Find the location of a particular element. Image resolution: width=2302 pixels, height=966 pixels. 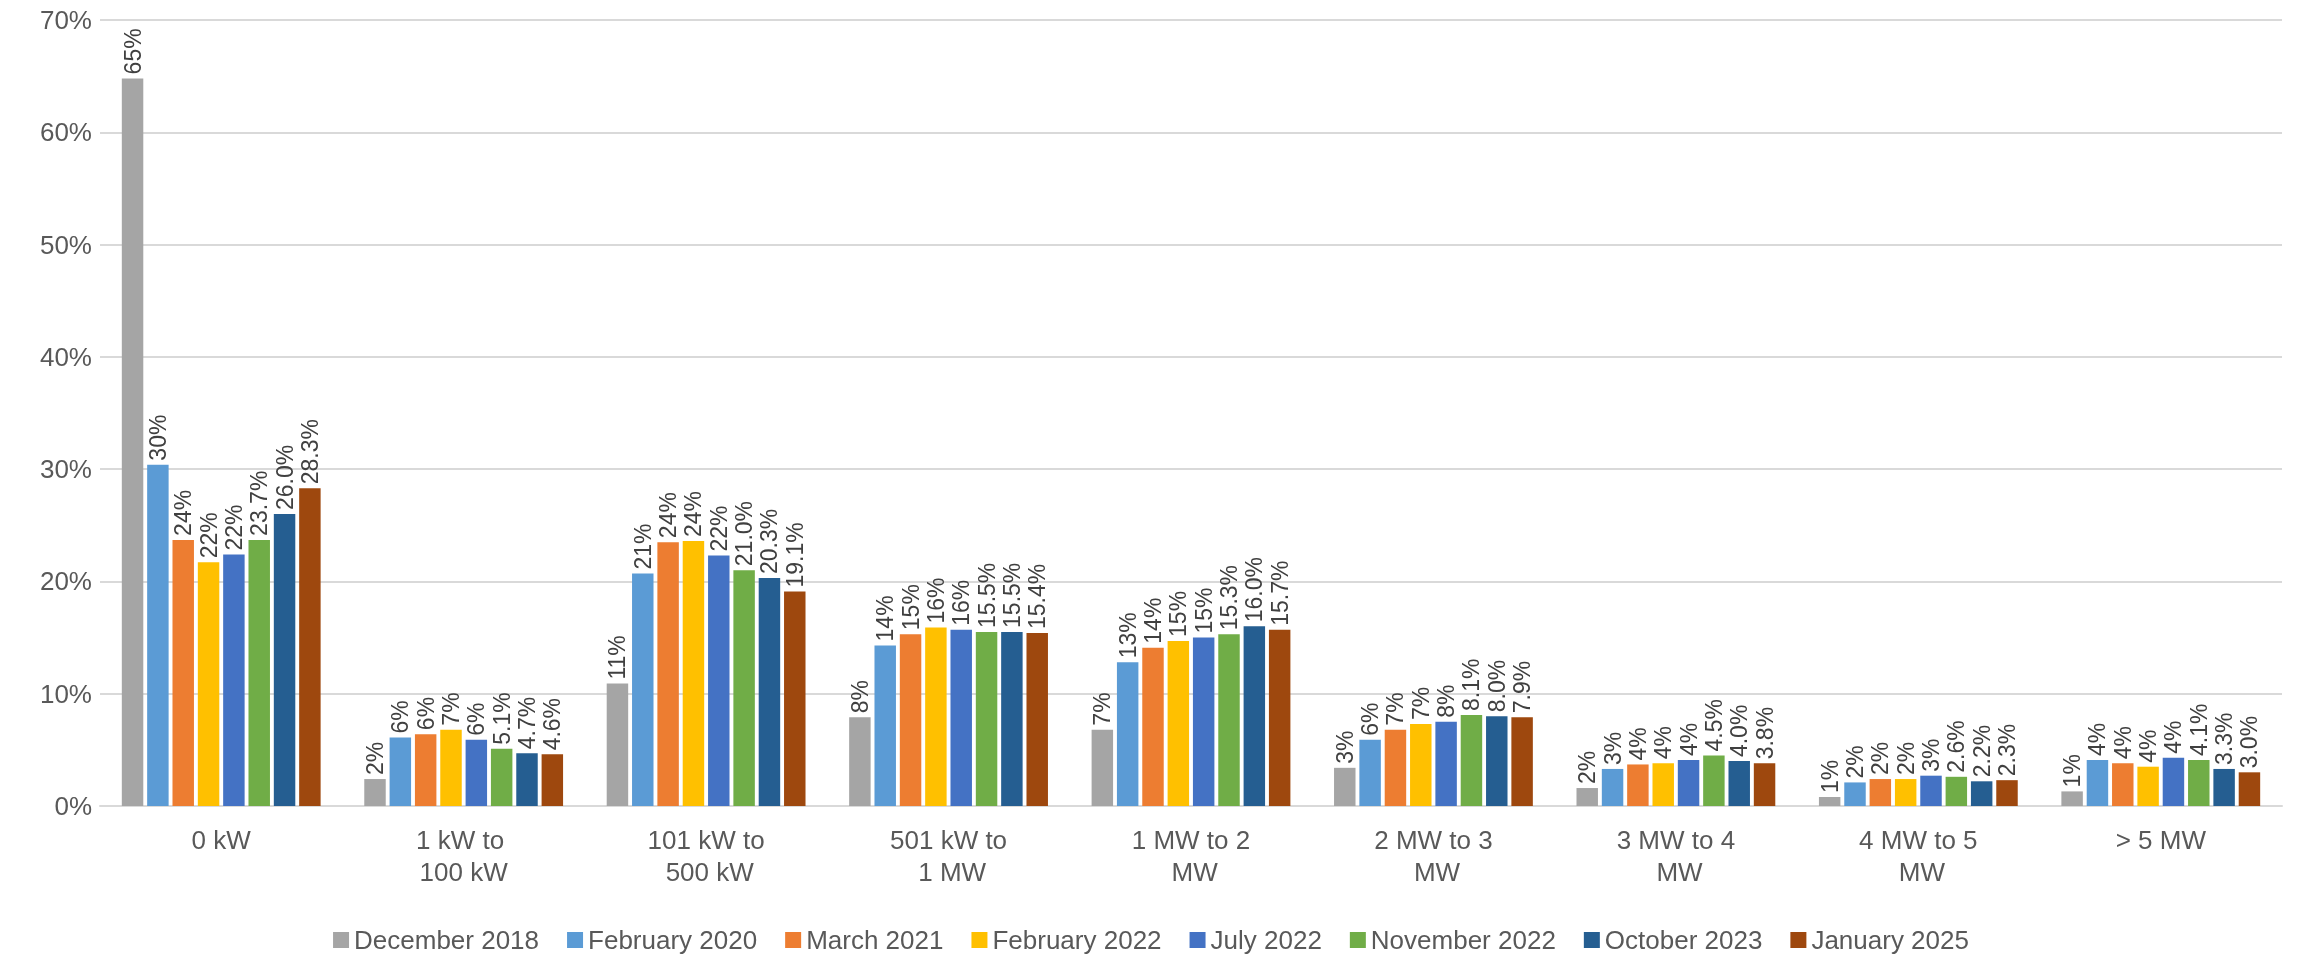

x-tick-label: 501 kW to 1 MW is located at coordinates (949, 856).